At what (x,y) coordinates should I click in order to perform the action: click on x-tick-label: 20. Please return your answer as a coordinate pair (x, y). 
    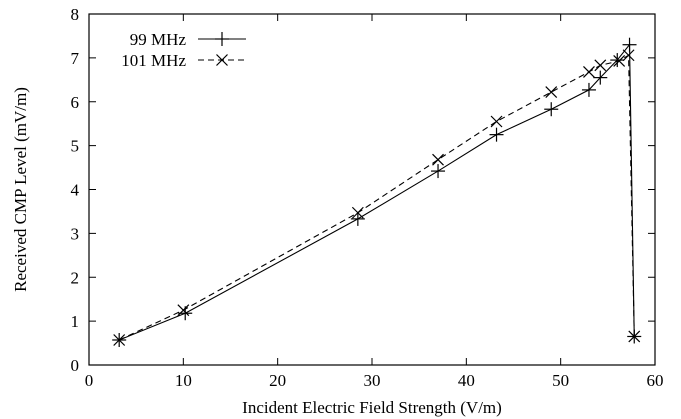
    Looking at the image, I should click on (277, 380).